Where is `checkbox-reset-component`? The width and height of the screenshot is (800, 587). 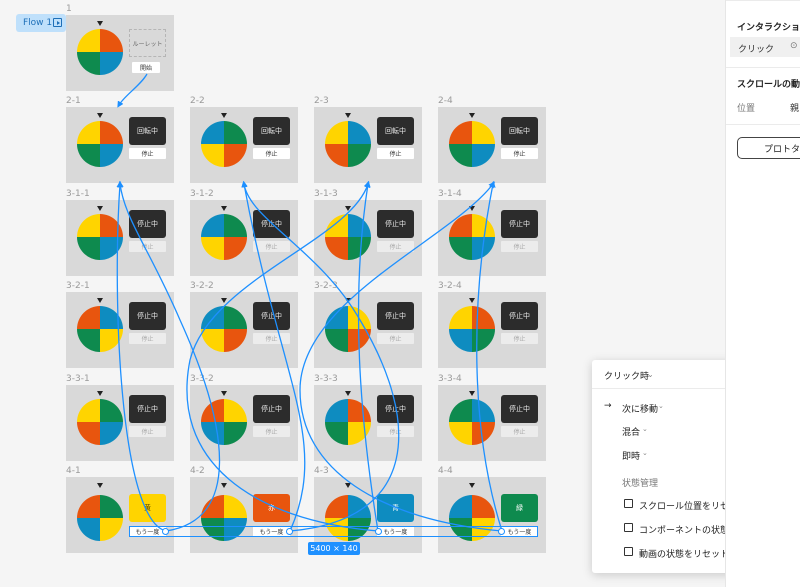 checkbox-reset-component is located at coordinates (628, 527).